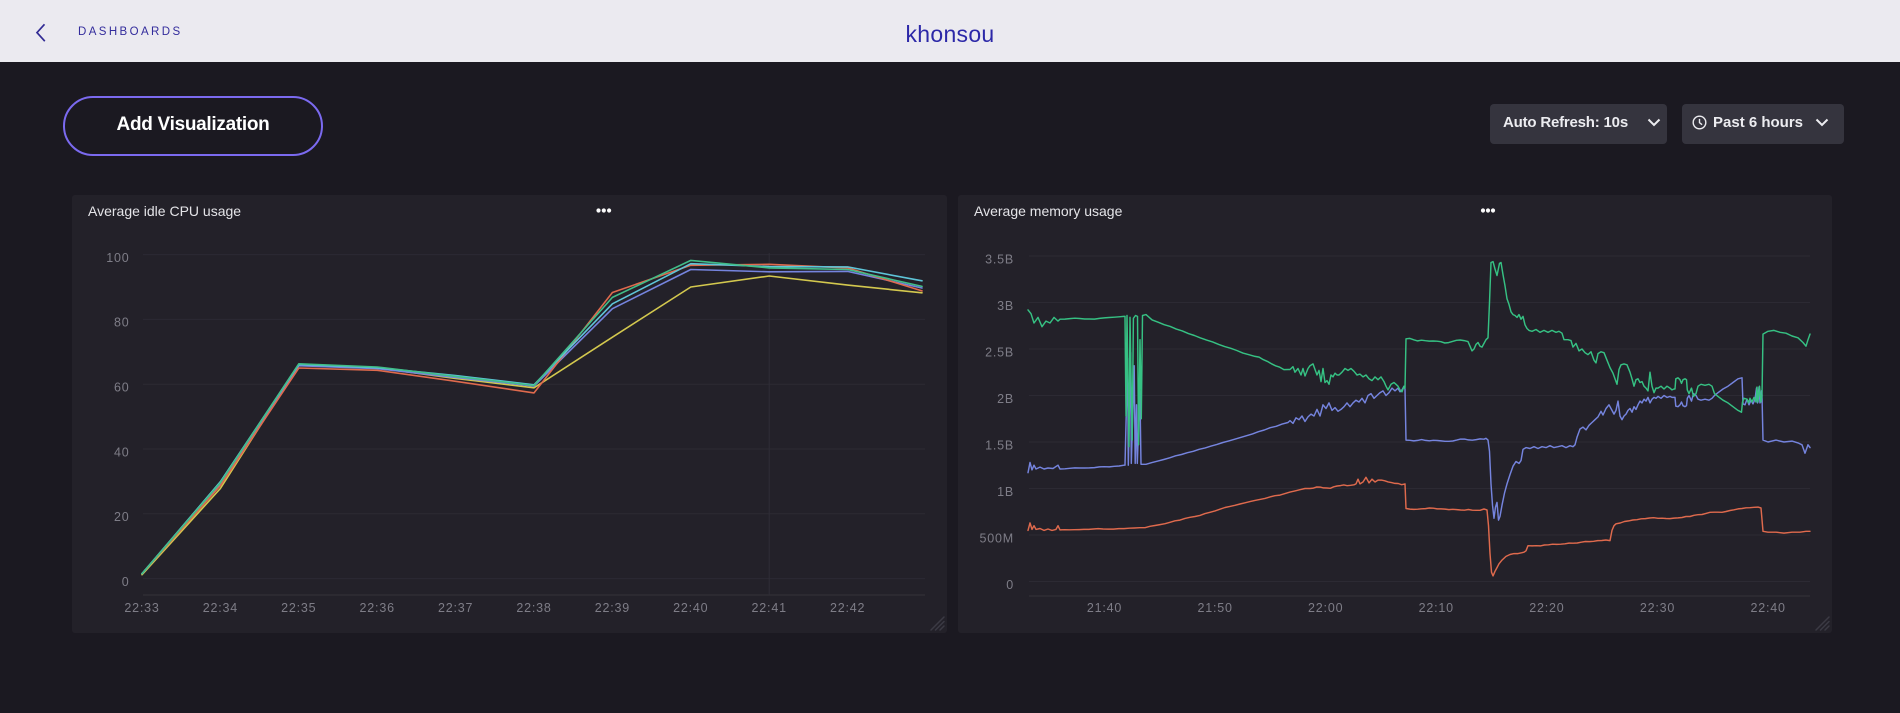  I want to click on svg-text: 20, so click(122, 517).